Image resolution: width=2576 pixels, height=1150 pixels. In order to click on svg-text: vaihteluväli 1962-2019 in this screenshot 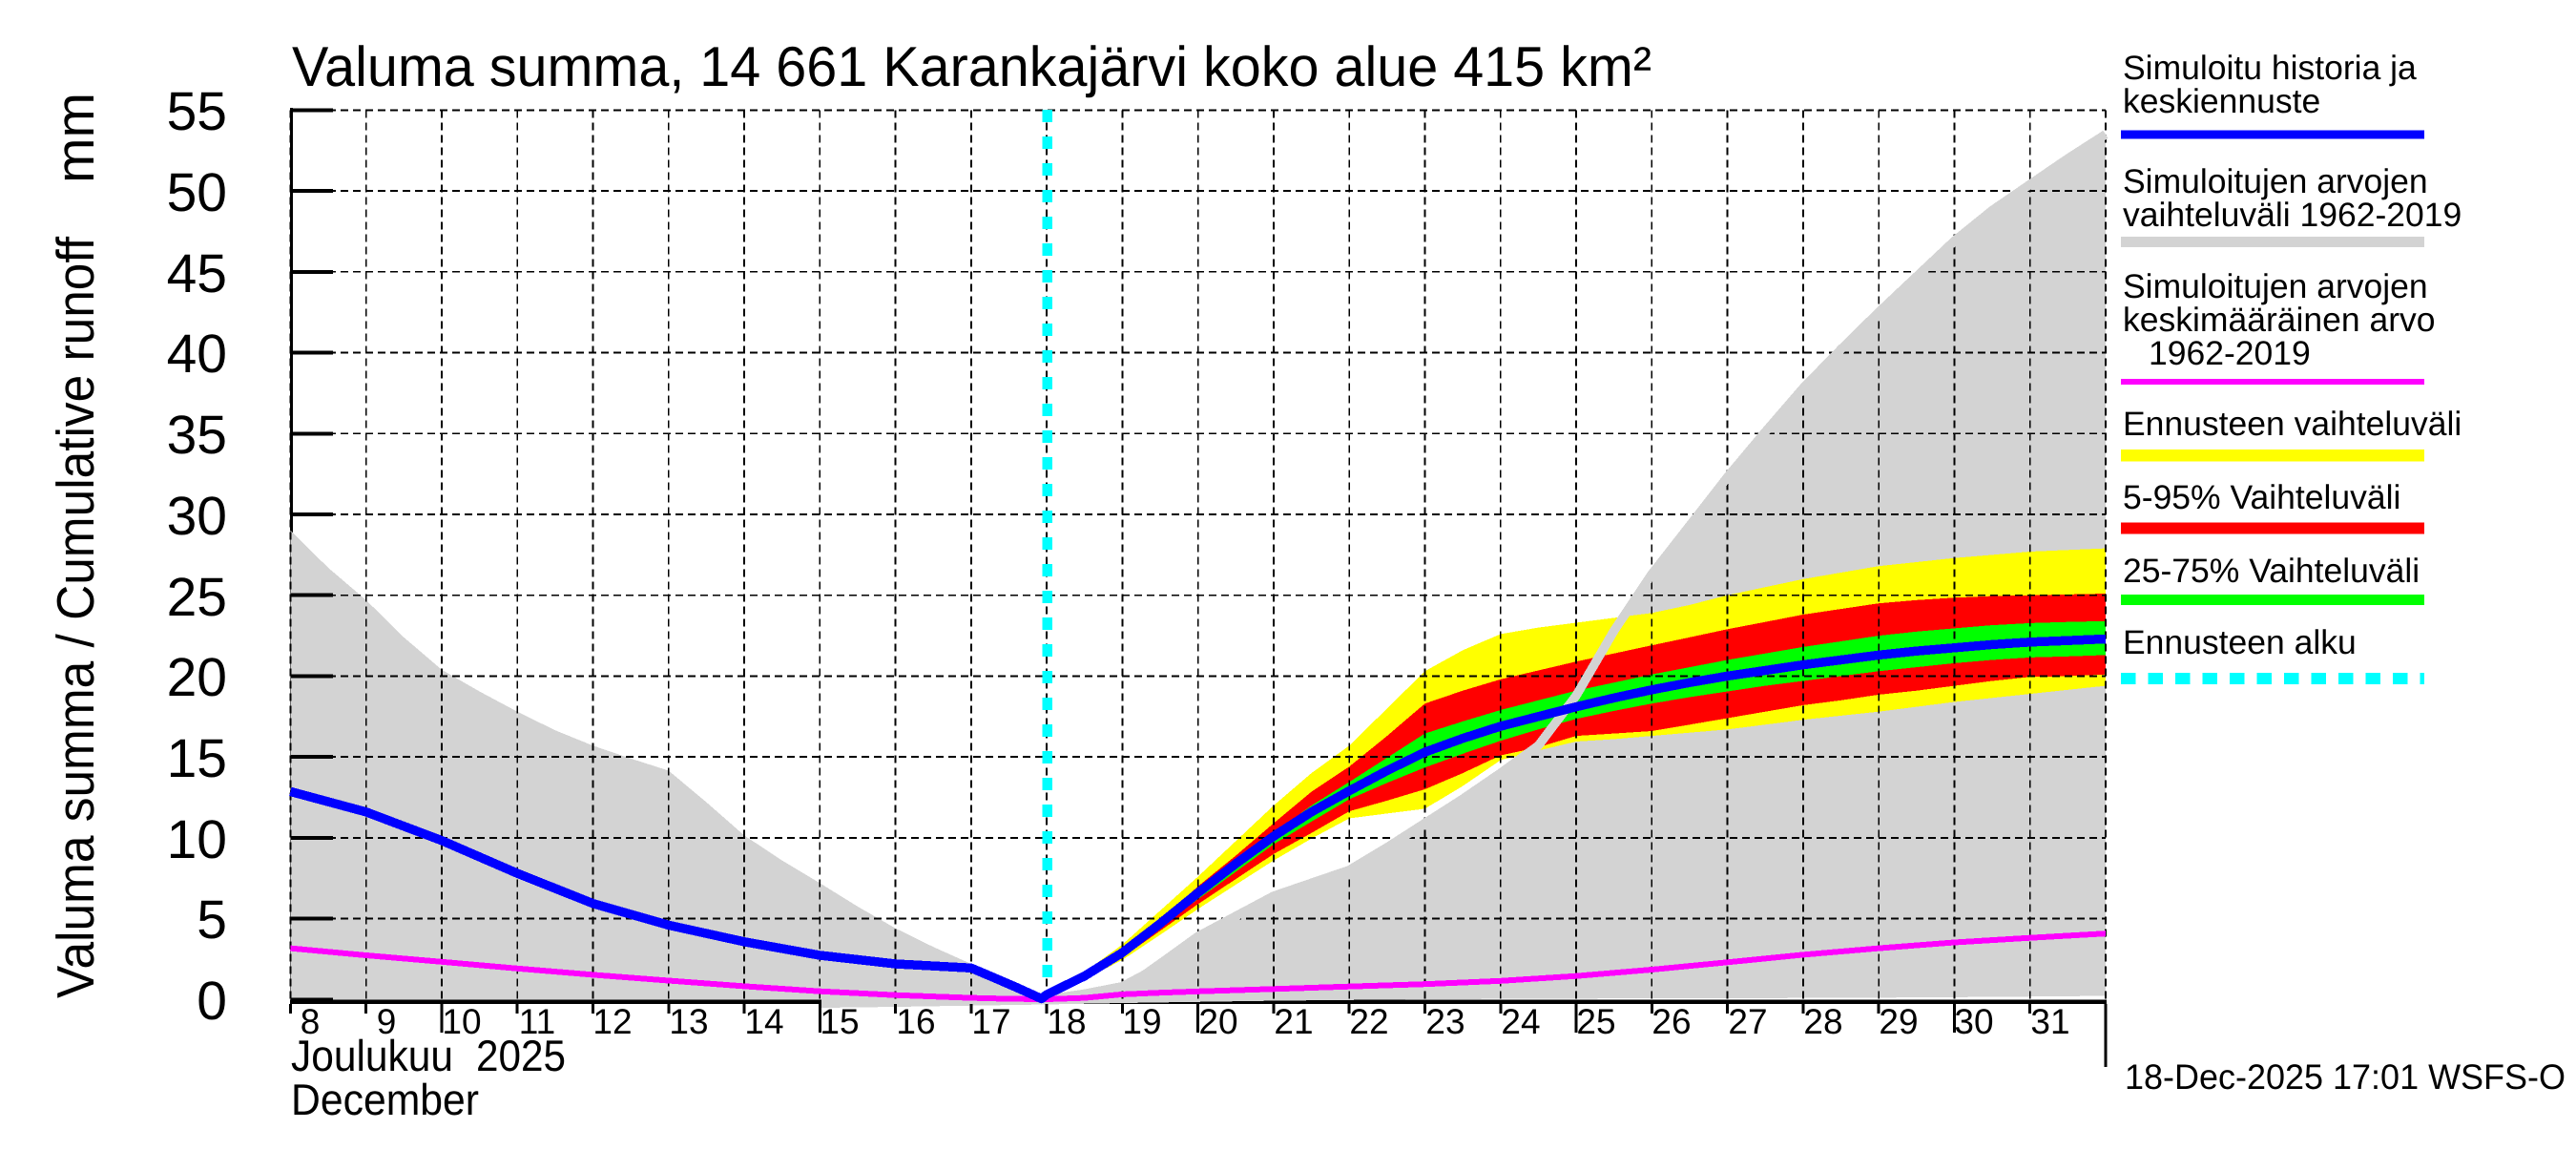, I will do `click(2292, 215)`.